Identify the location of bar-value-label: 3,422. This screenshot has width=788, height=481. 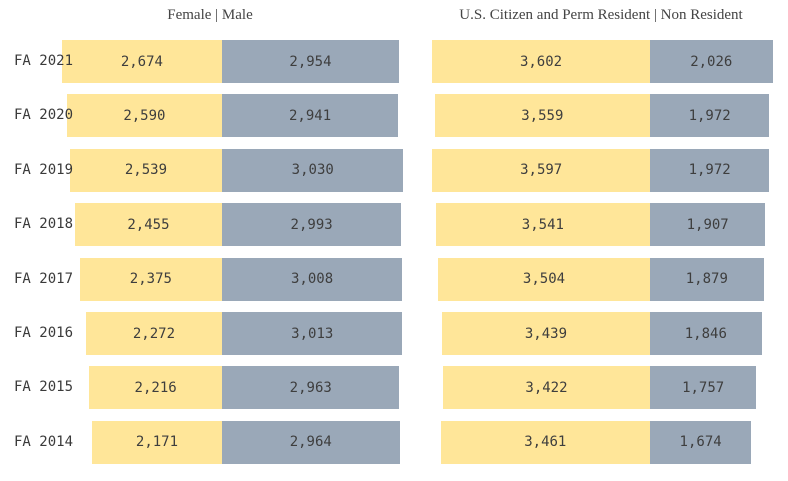
(546, 387).